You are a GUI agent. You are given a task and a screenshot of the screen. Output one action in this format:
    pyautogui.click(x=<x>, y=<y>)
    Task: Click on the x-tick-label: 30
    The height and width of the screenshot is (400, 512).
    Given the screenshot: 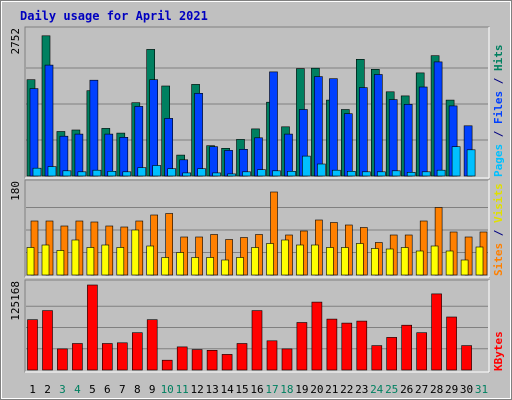 What is the action you would take?
    pyautogui.click(x=466, y=389)
    